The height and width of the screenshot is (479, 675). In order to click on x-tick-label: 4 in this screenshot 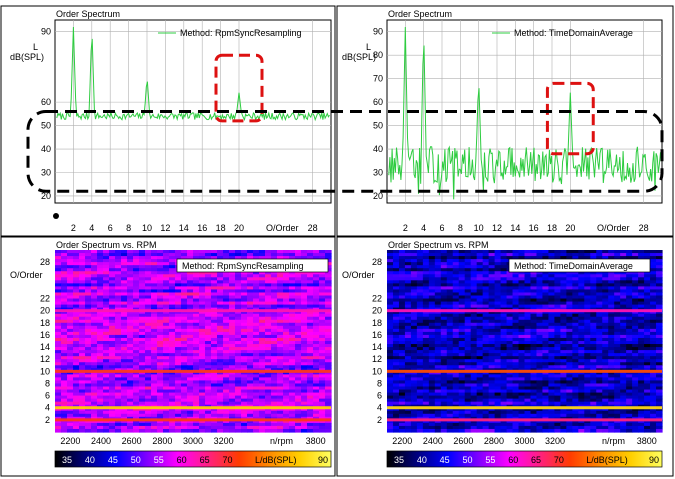, I will do `click(91, 228)`.